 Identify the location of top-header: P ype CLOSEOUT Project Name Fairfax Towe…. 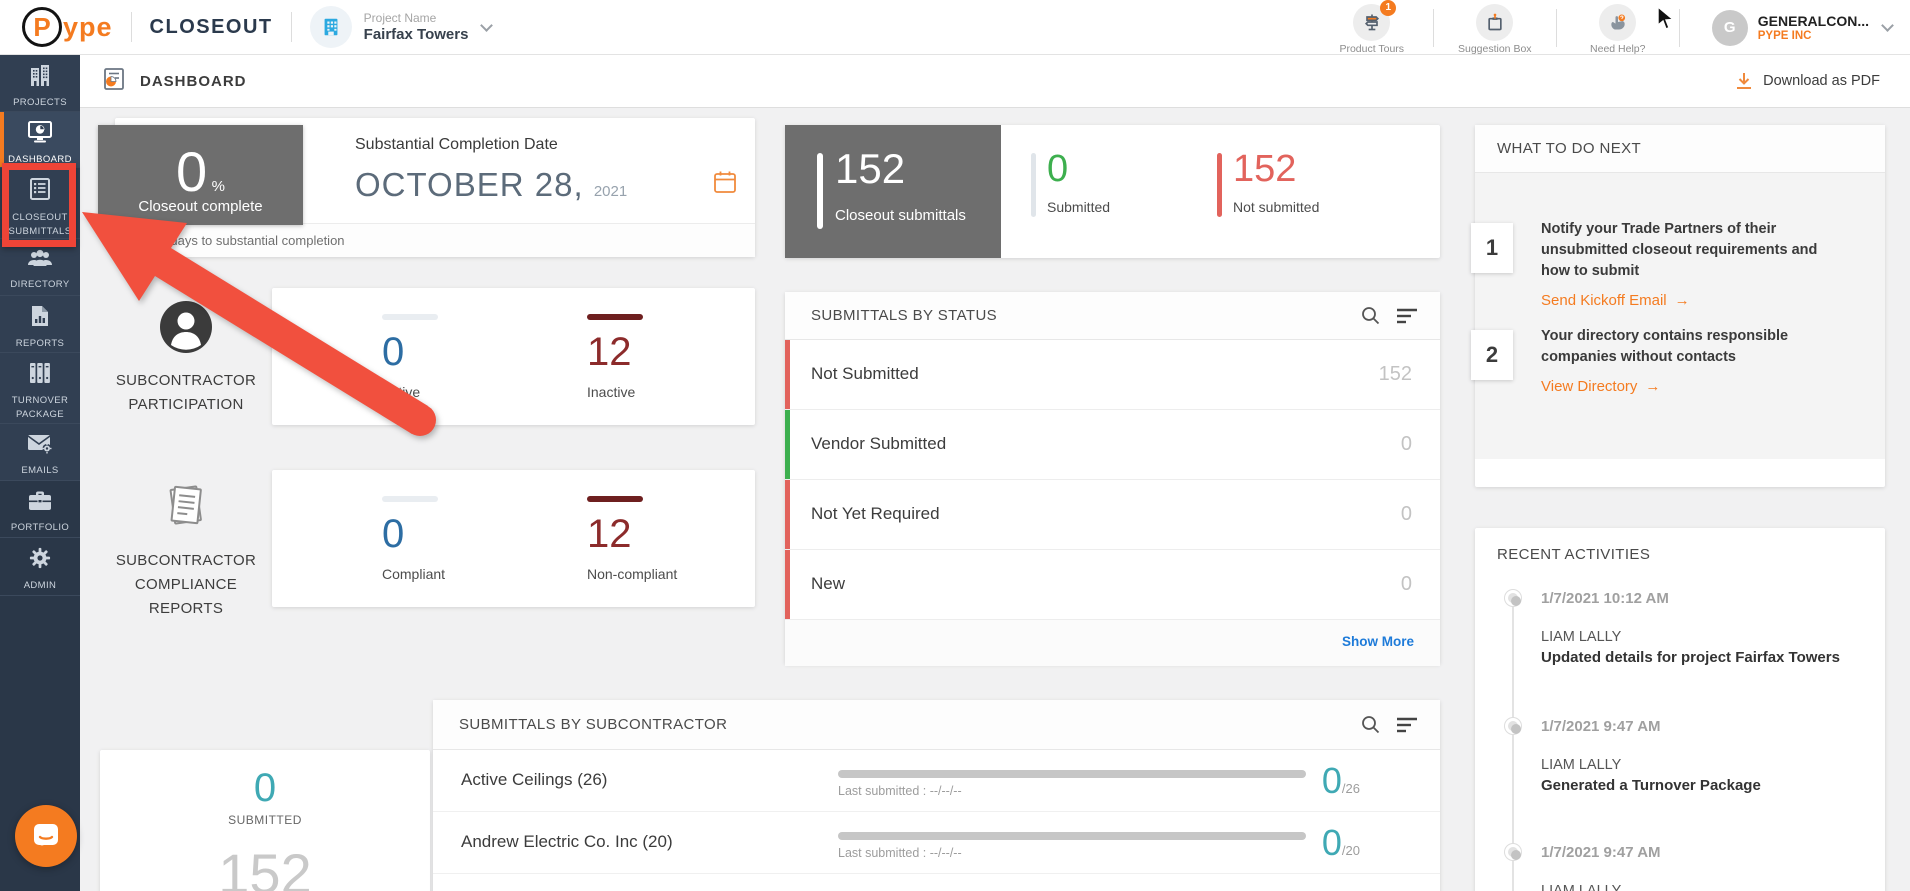
(955, 27).